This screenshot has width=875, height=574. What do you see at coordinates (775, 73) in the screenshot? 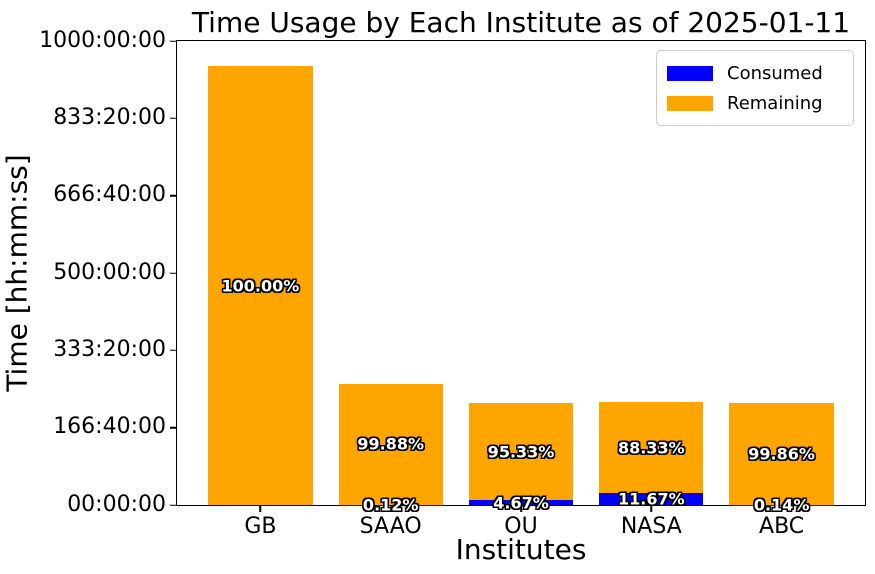
I see `legend-consumed-label: Consumed` at bounding box center [775, 73].